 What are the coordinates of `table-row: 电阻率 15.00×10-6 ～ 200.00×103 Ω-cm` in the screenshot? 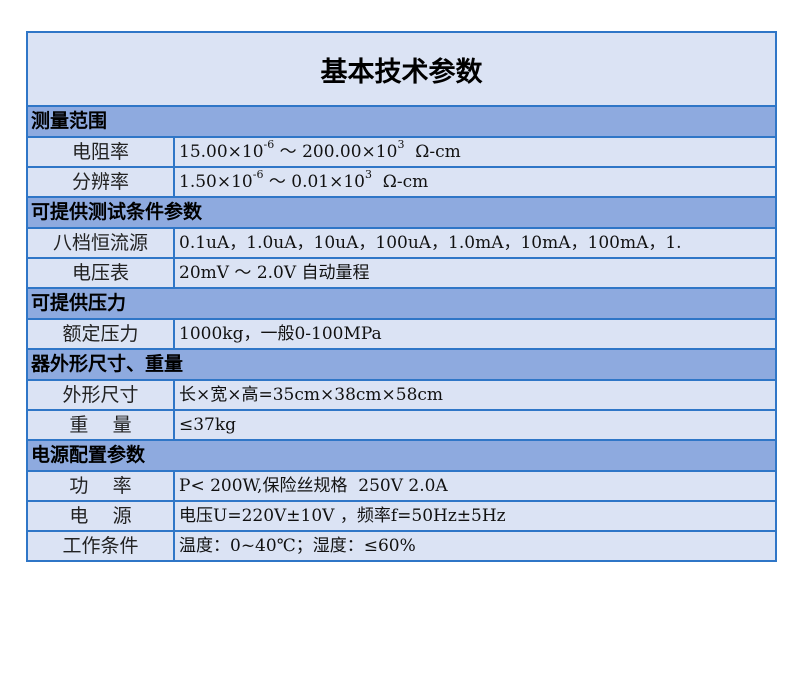 It's located at (401, 153).